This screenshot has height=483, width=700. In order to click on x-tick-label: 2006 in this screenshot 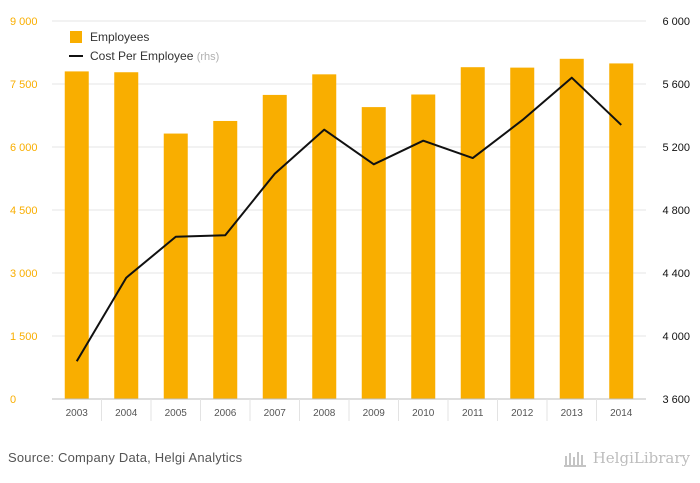, I will do `click(225, 413)`.